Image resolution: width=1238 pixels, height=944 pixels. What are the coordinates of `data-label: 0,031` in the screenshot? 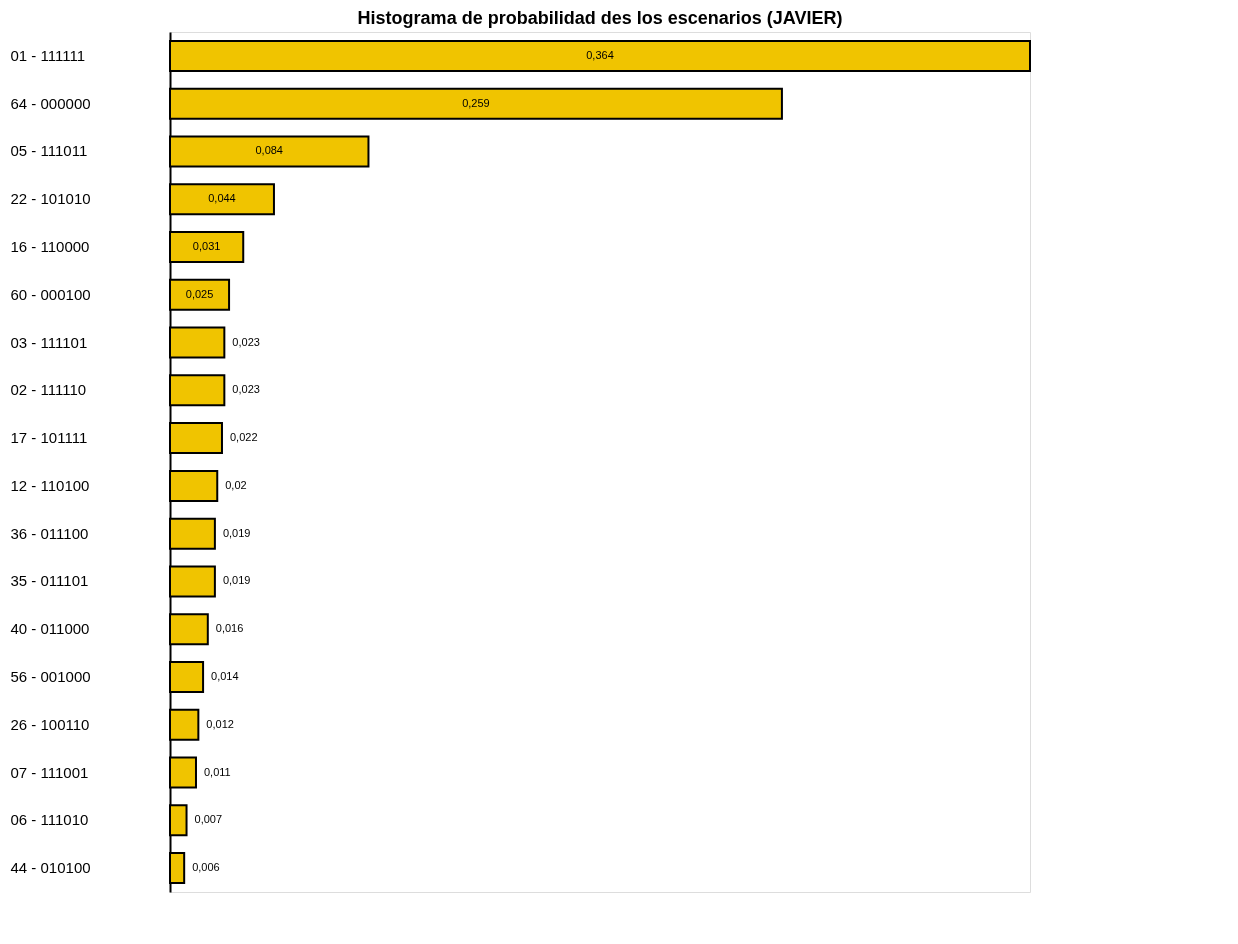 It's located at (206, 246).